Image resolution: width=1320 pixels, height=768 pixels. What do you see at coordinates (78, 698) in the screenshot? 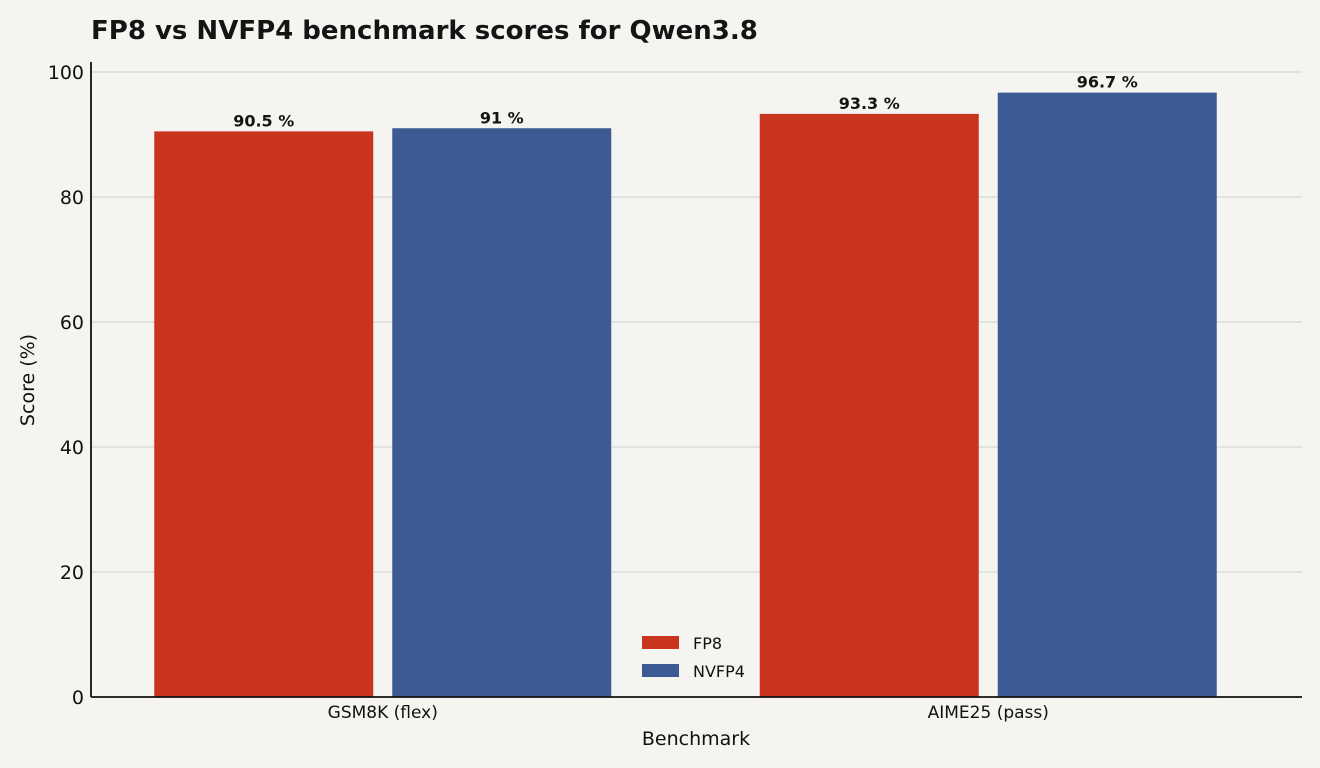
I see `y-tick-label: 0` at bounding box center [78, 698].